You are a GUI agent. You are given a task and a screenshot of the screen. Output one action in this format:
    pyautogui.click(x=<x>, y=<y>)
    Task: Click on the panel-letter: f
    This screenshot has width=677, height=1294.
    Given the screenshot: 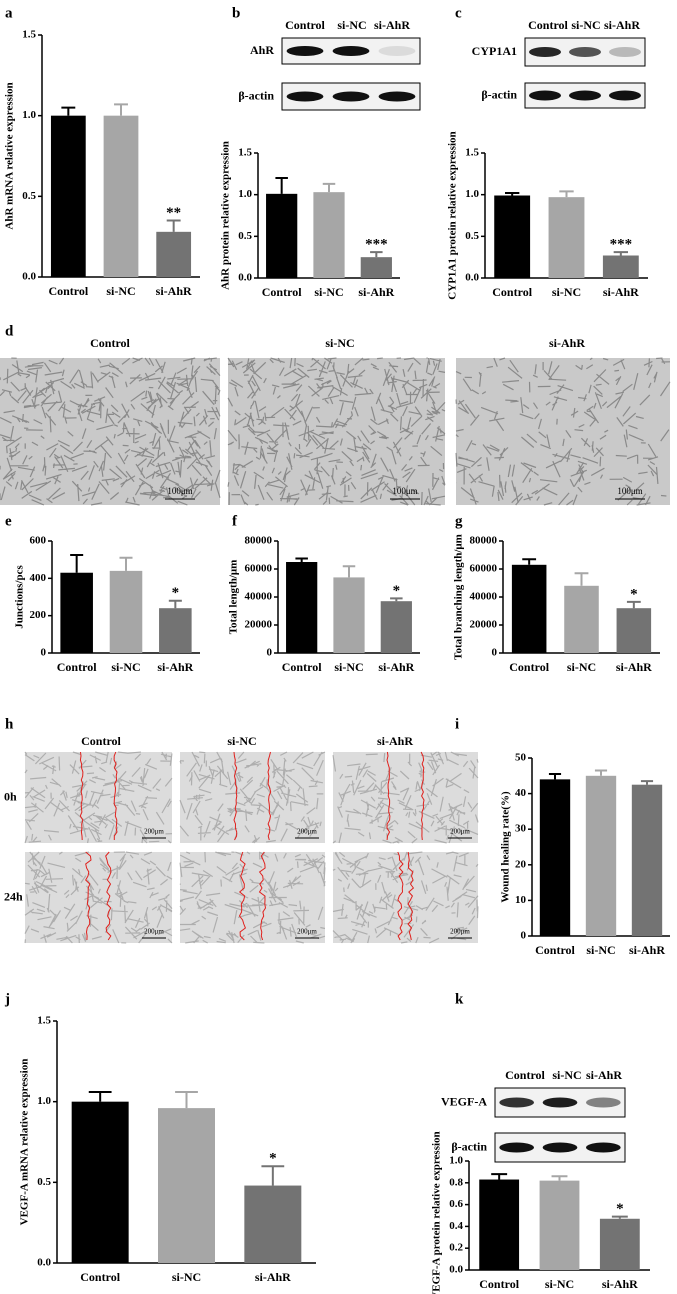 What is the action you would take?
    pyautogui.click(x=235, y=521)
    